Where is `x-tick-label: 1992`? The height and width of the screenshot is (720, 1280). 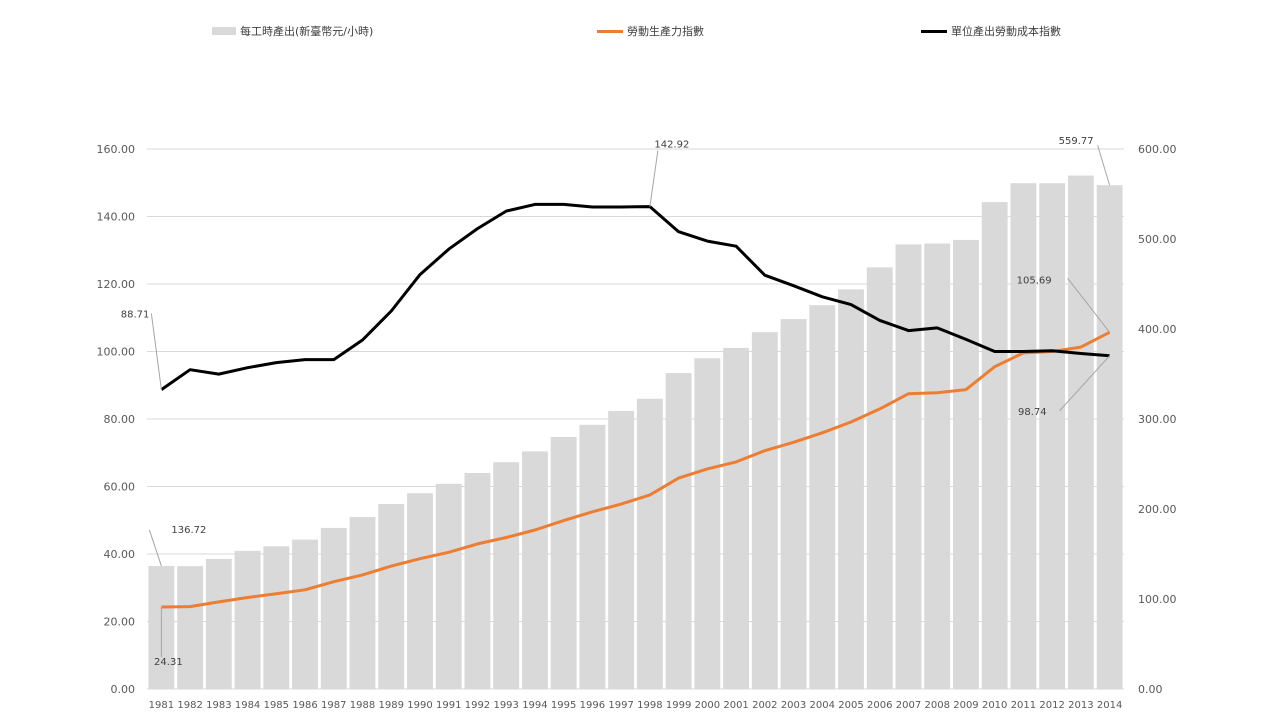 x-tick-label: 1992 is located at coordinates (477, 705).